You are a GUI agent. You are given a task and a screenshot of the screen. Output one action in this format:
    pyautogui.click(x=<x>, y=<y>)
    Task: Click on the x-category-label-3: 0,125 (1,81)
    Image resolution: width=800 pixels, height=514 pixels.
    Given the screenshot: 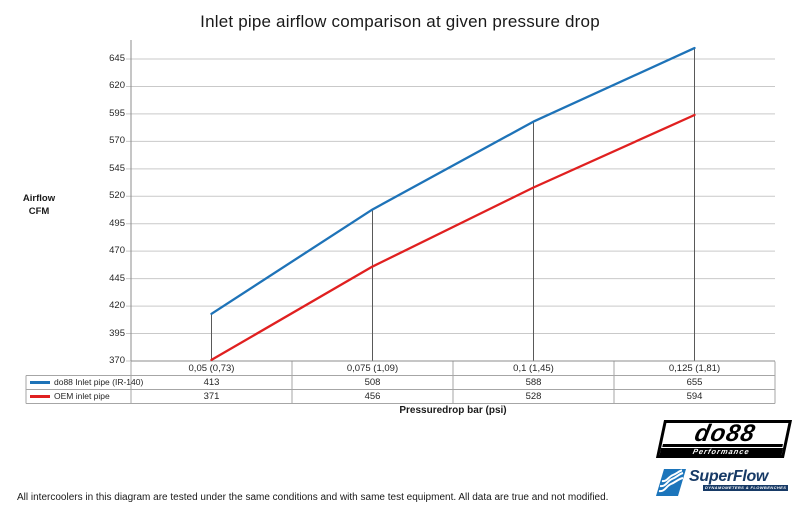 What is the action you would take?
    pyautogui.click(x=694, y=368)
    